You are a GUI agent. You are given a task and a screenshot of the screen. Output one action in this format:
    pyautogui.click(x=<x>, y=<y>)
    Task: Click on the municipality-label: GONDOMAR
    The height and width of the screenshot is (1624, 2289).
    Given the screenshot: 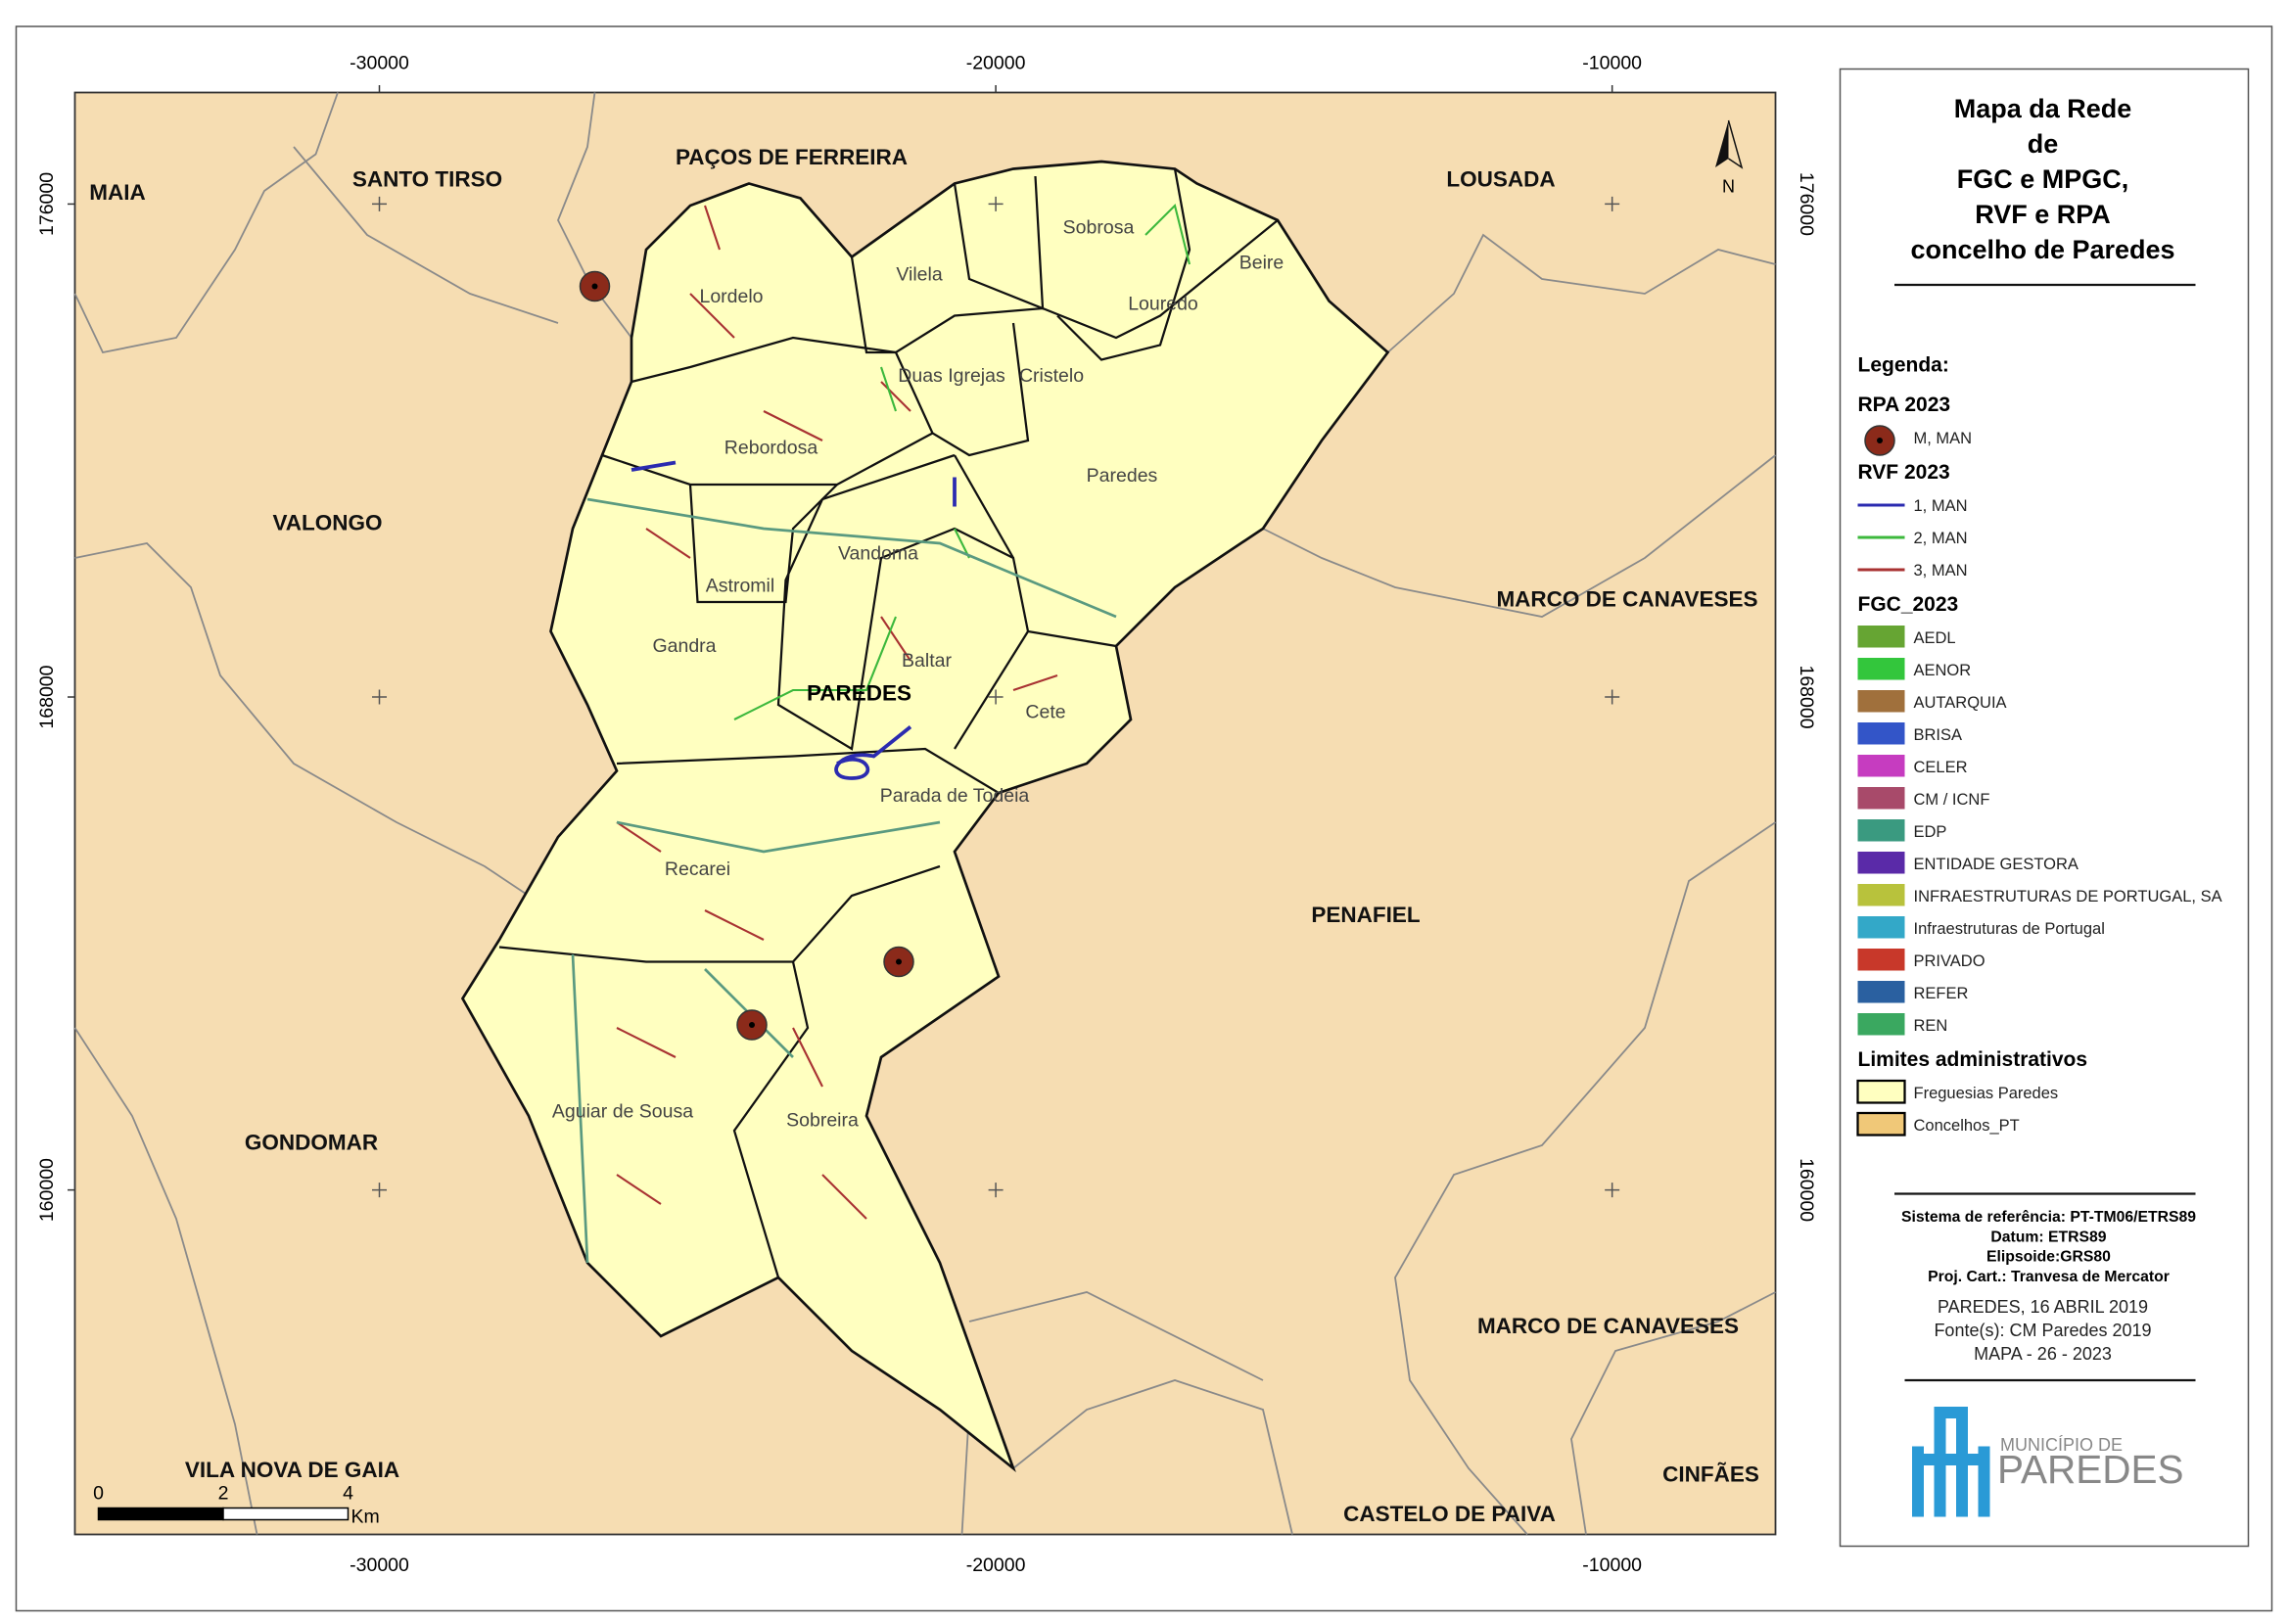 What is the action you would take?
    pyautogui.click(x=311, y=1143)
    